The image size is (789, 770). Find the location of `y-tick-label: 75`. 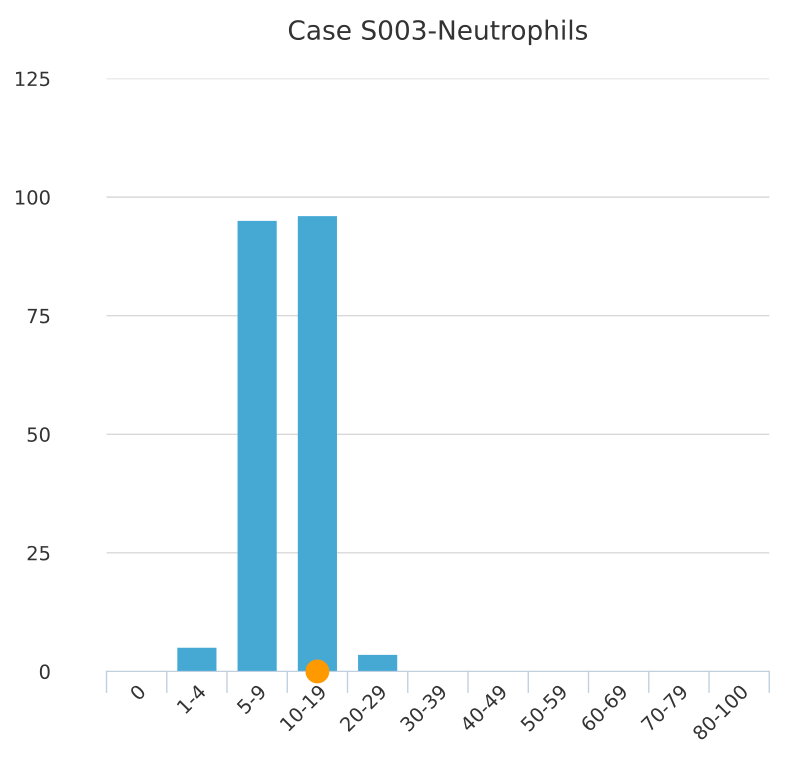

y-tick-label: 75 is located at coordinates (39, 316).